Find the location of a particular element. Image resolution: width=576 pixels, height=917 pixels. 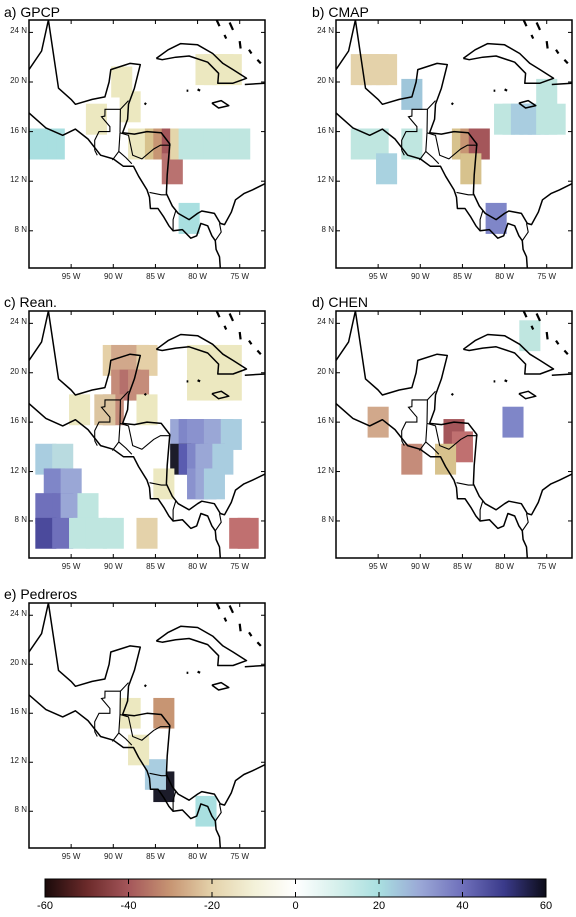

hispaniola-outline is located at coordinates (561, 84).